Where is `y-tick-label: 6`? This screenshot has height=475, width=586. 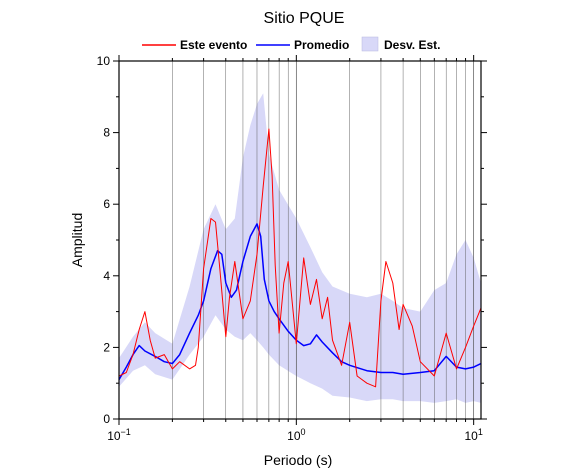 y-tick-label: 6 is located at coordinates (106, 204).